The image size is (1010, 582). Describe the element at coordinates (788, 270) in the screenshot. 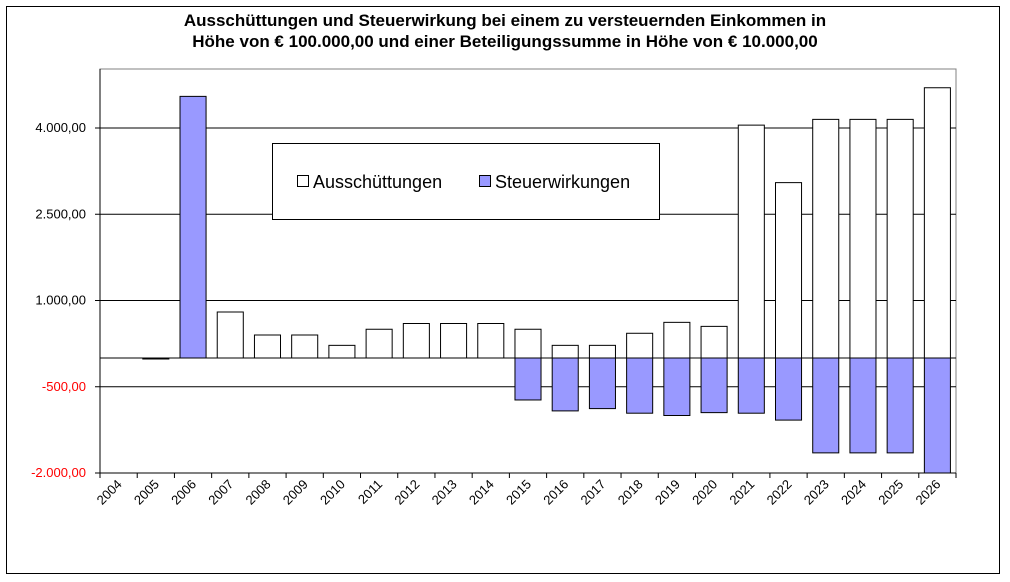

I see `bar-ausschttungen-2022` at that location.